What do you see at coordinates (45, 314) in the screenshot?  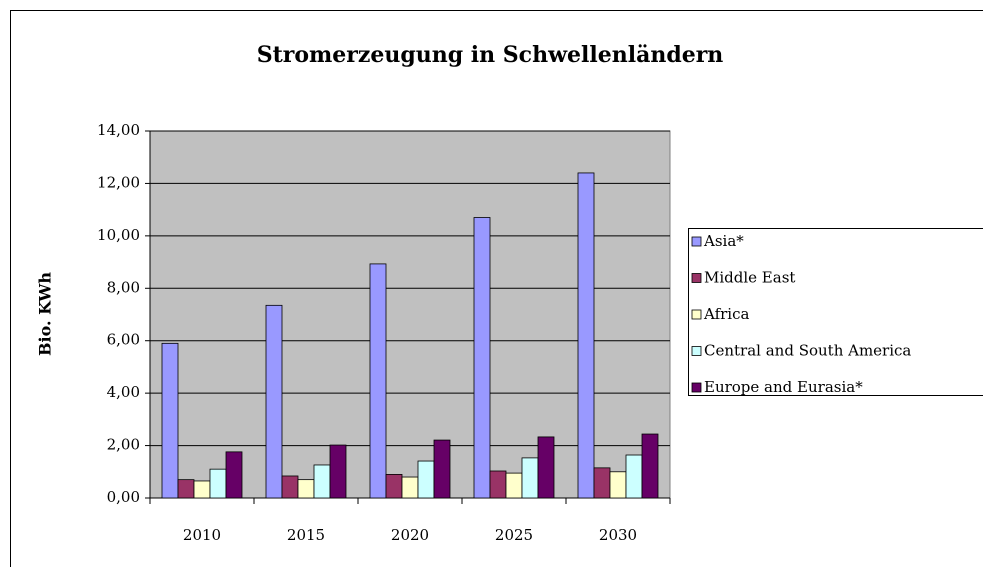 I see `y-axis-label: Bio. KWh` at bounding box center [45, 314].